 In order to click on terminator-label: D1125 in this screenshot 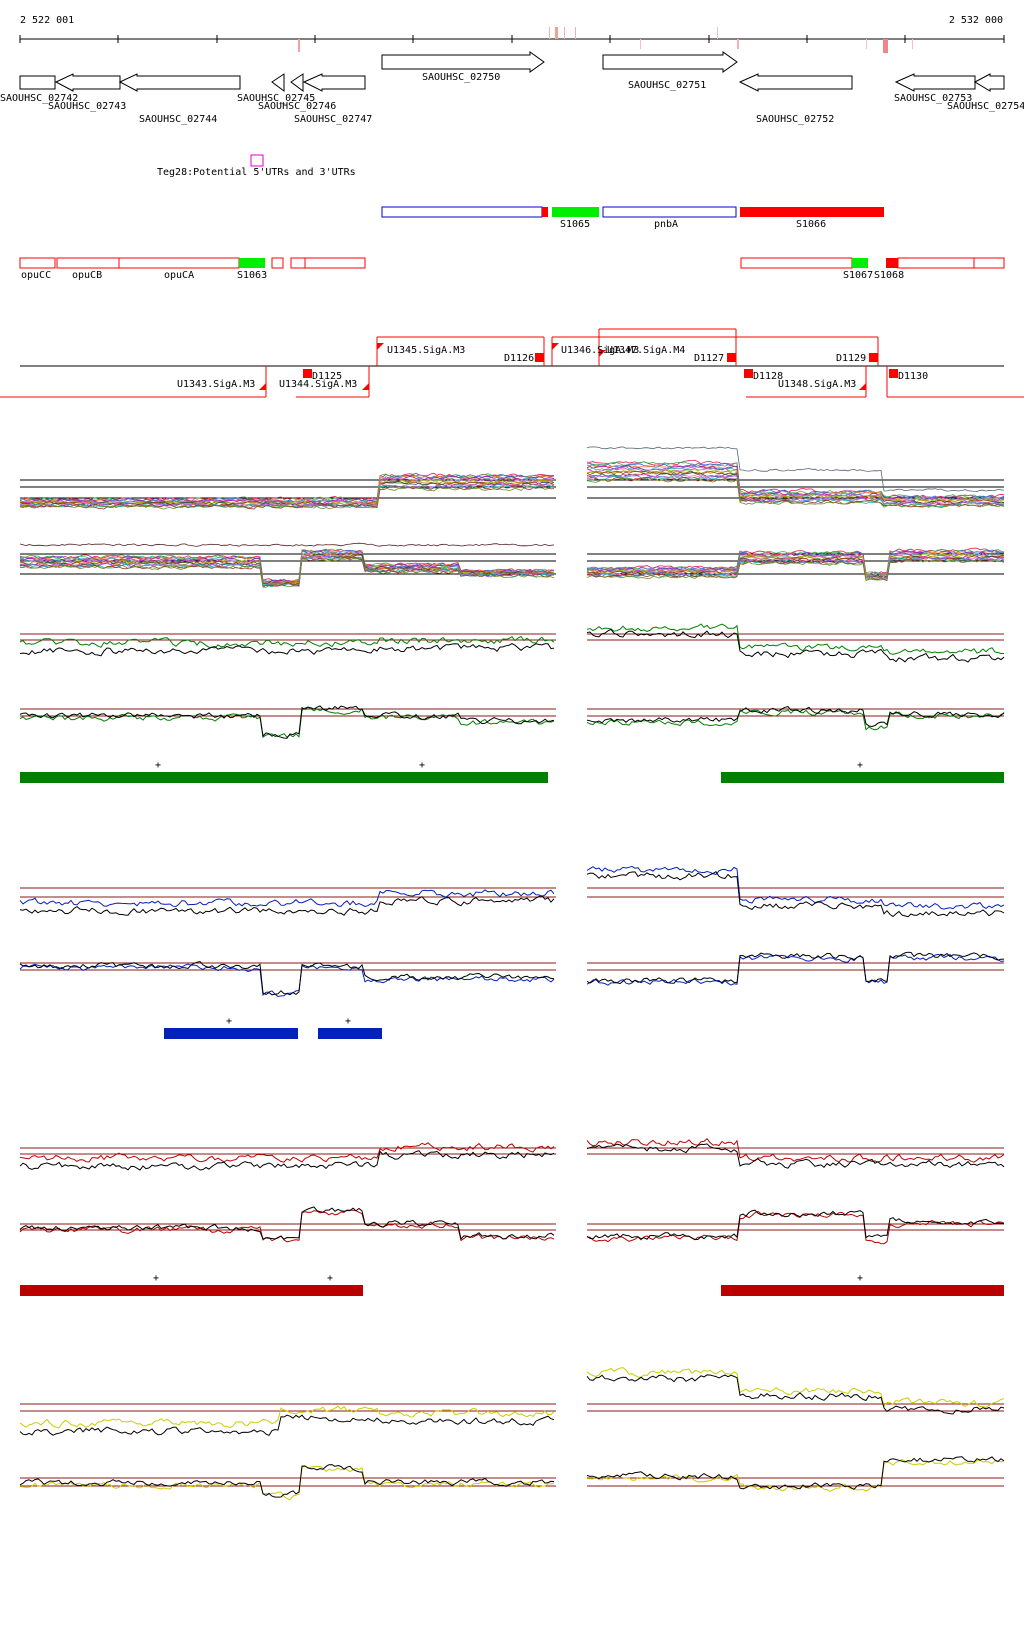, I will do `click(327, 376)`.